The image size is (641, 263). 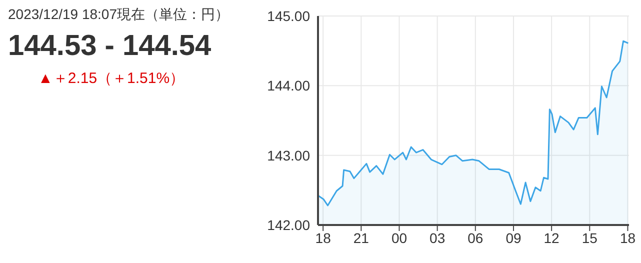 What do you see at coordinates (438, 238) in the screenshot?
I see `x-tick-label: 03` at bounding box center [438, 238].